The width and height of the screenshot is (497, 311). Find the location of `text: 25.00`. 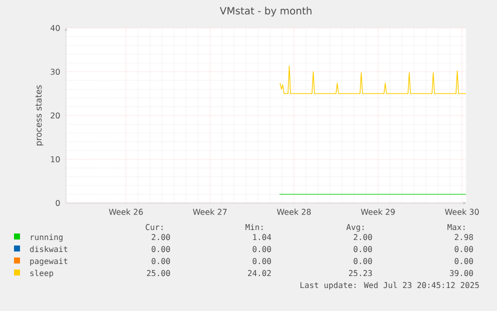

text: 25.00 is located at coordinates (158, 273).